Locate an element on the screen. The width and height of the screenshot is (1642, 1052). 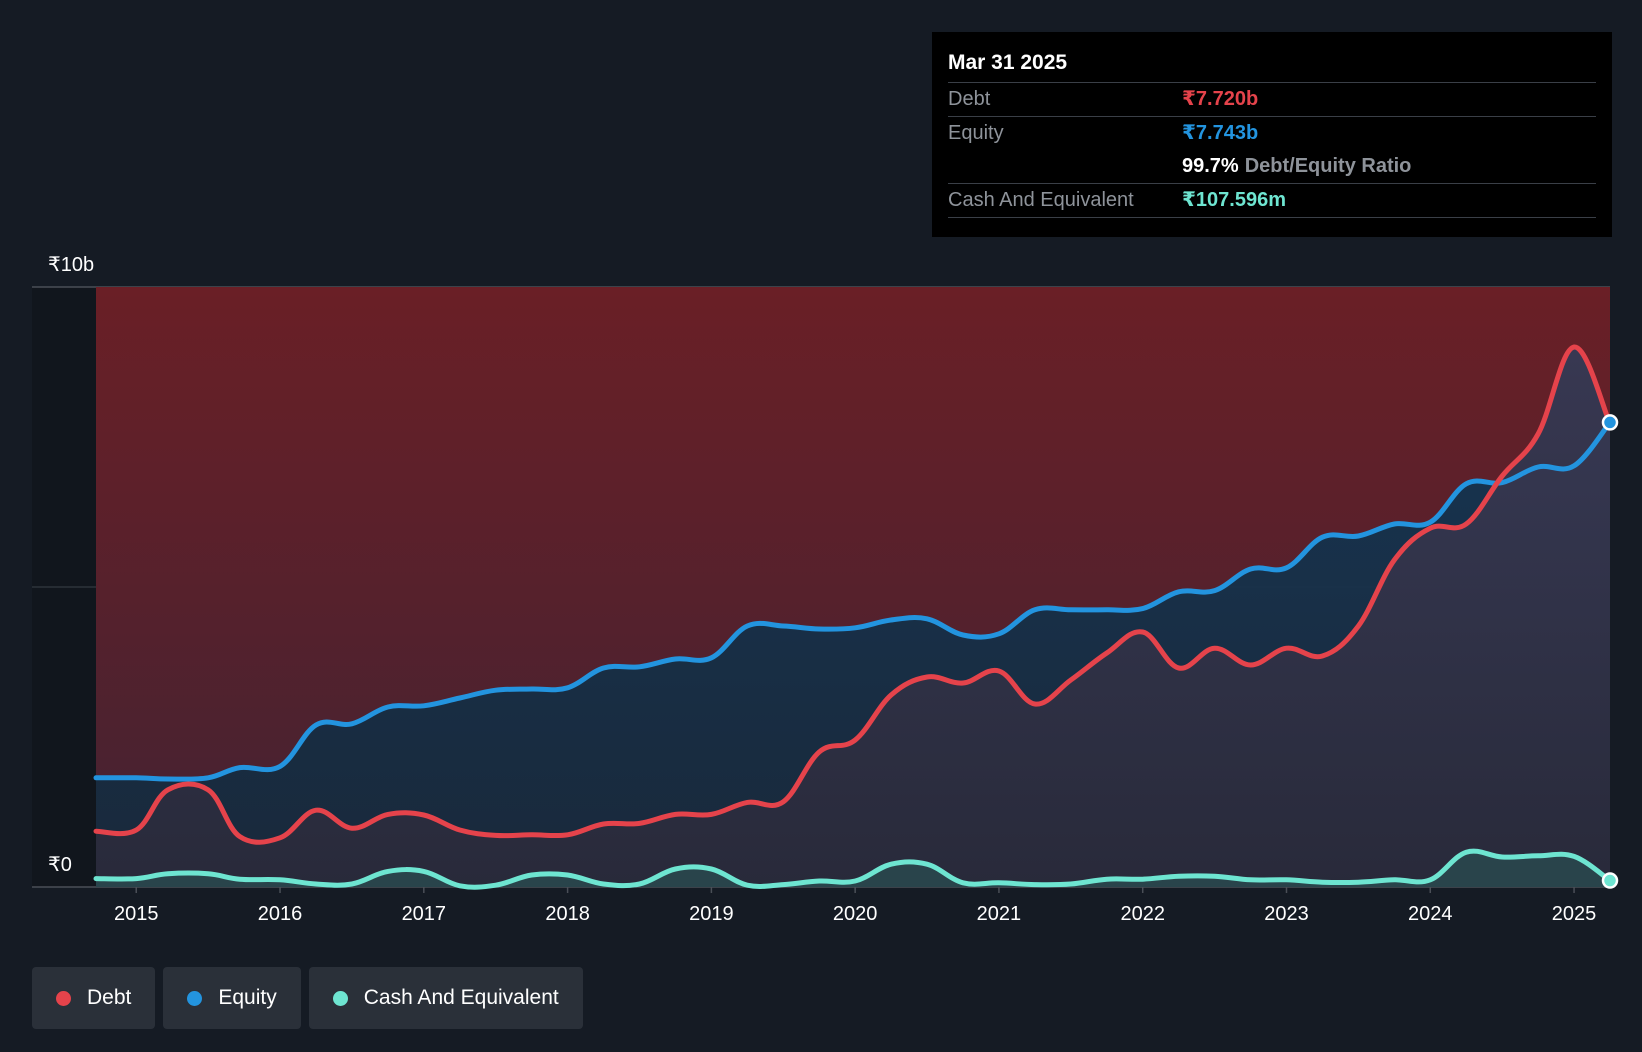
x-tick-label: 2017 is located at coordinates (424, 914).